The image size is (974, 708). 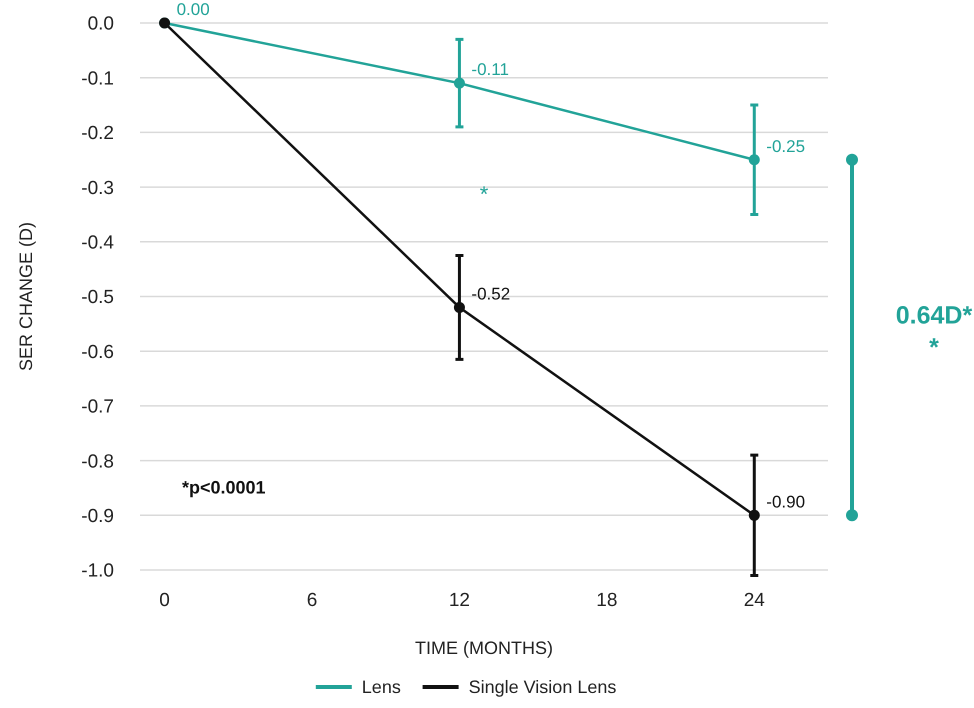 I want to click on y-tick-label: -0.3, so click(x=97, y=188).